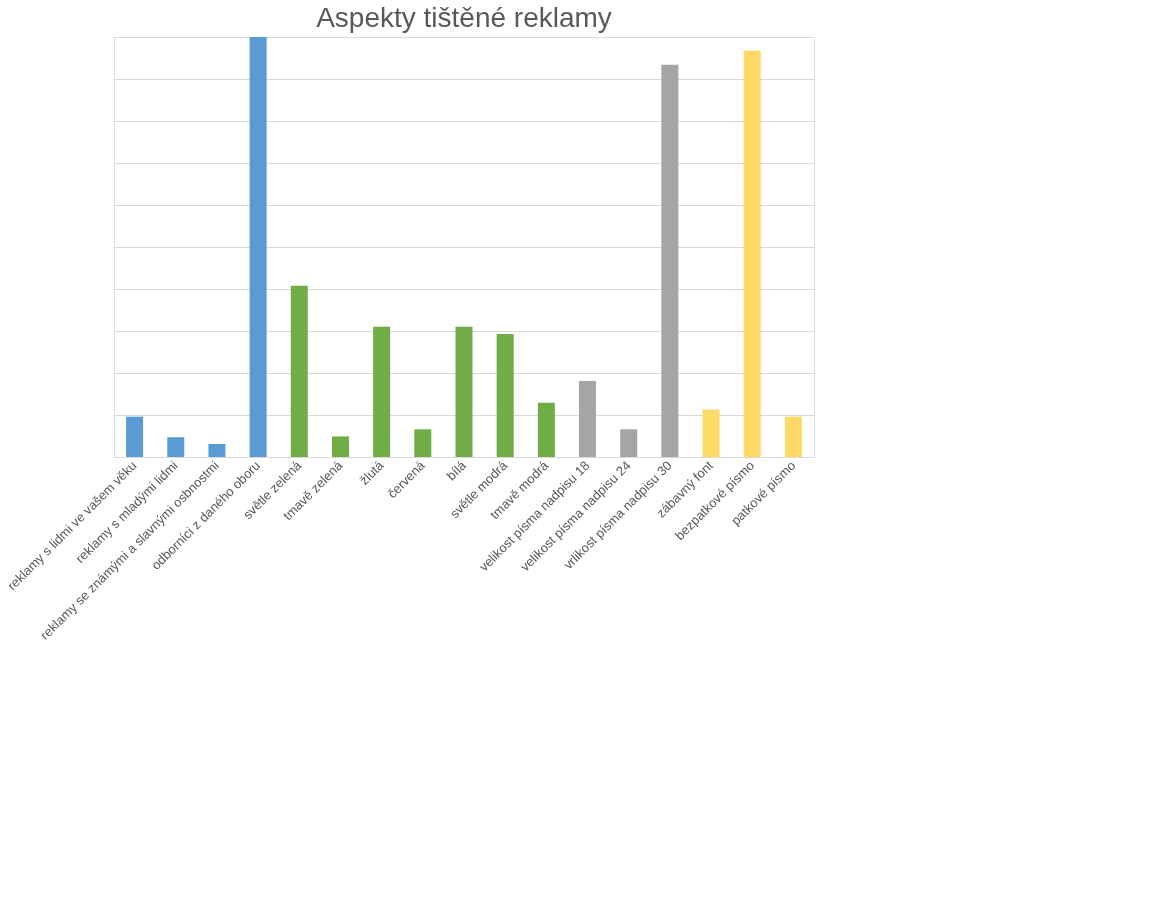 The width and height of the screenshot is (1162, 903). What do you see at coordinates (456, 470) in the screenshot?
I see `x-tick-label: bílá` at bounding box center [456, 470].